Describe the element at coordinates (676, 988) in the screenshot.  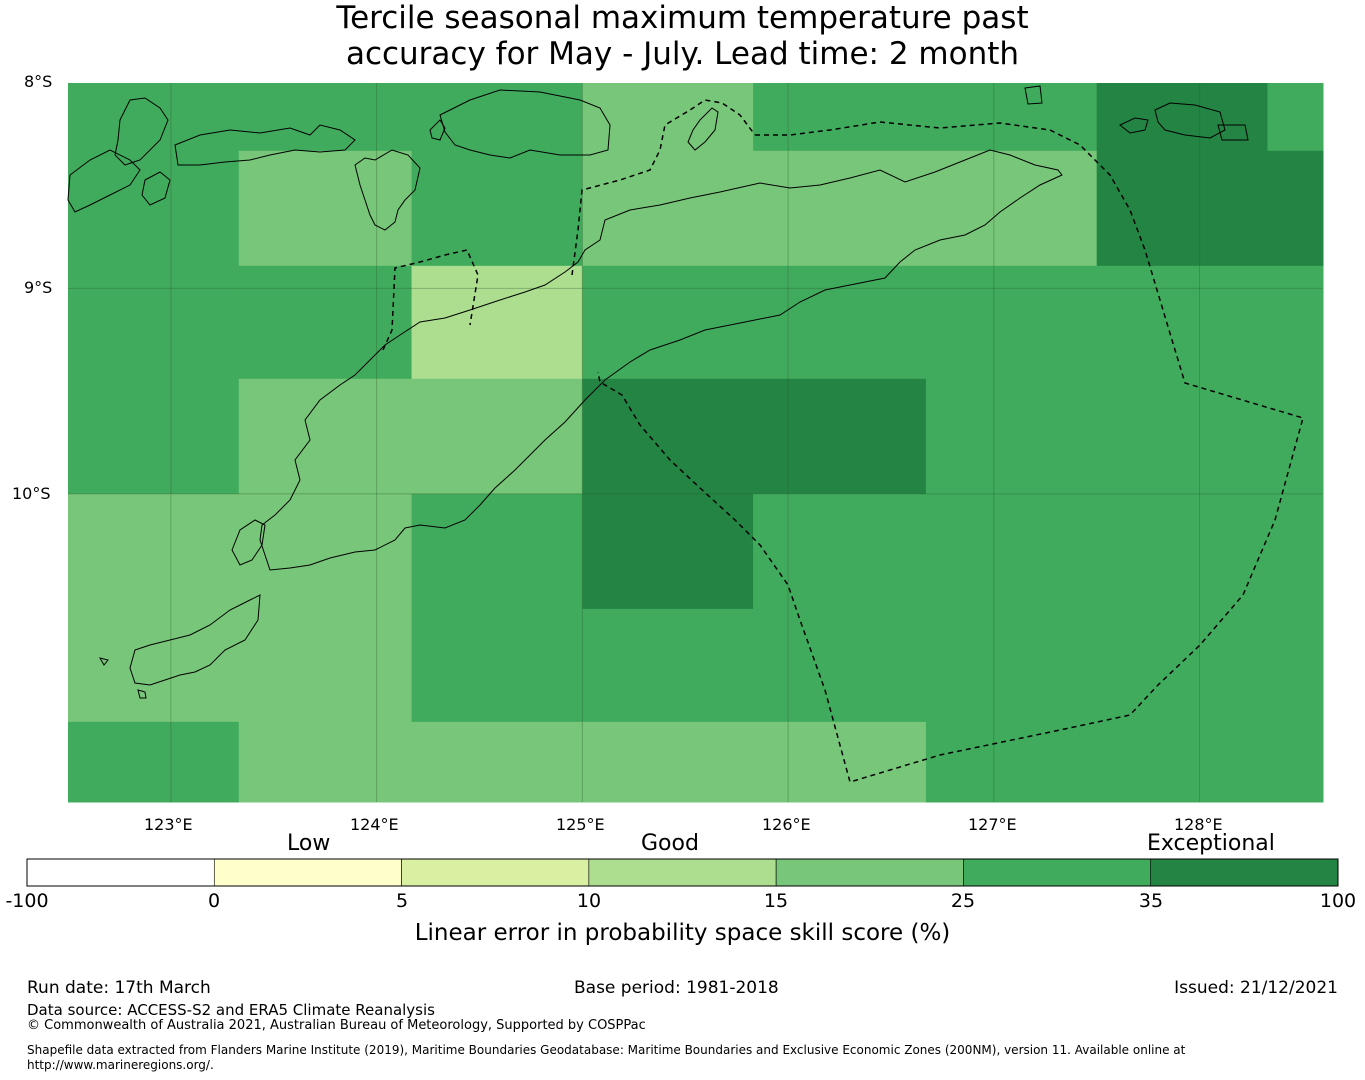
I see `base-period: Base period: 1981-2018` at that location.